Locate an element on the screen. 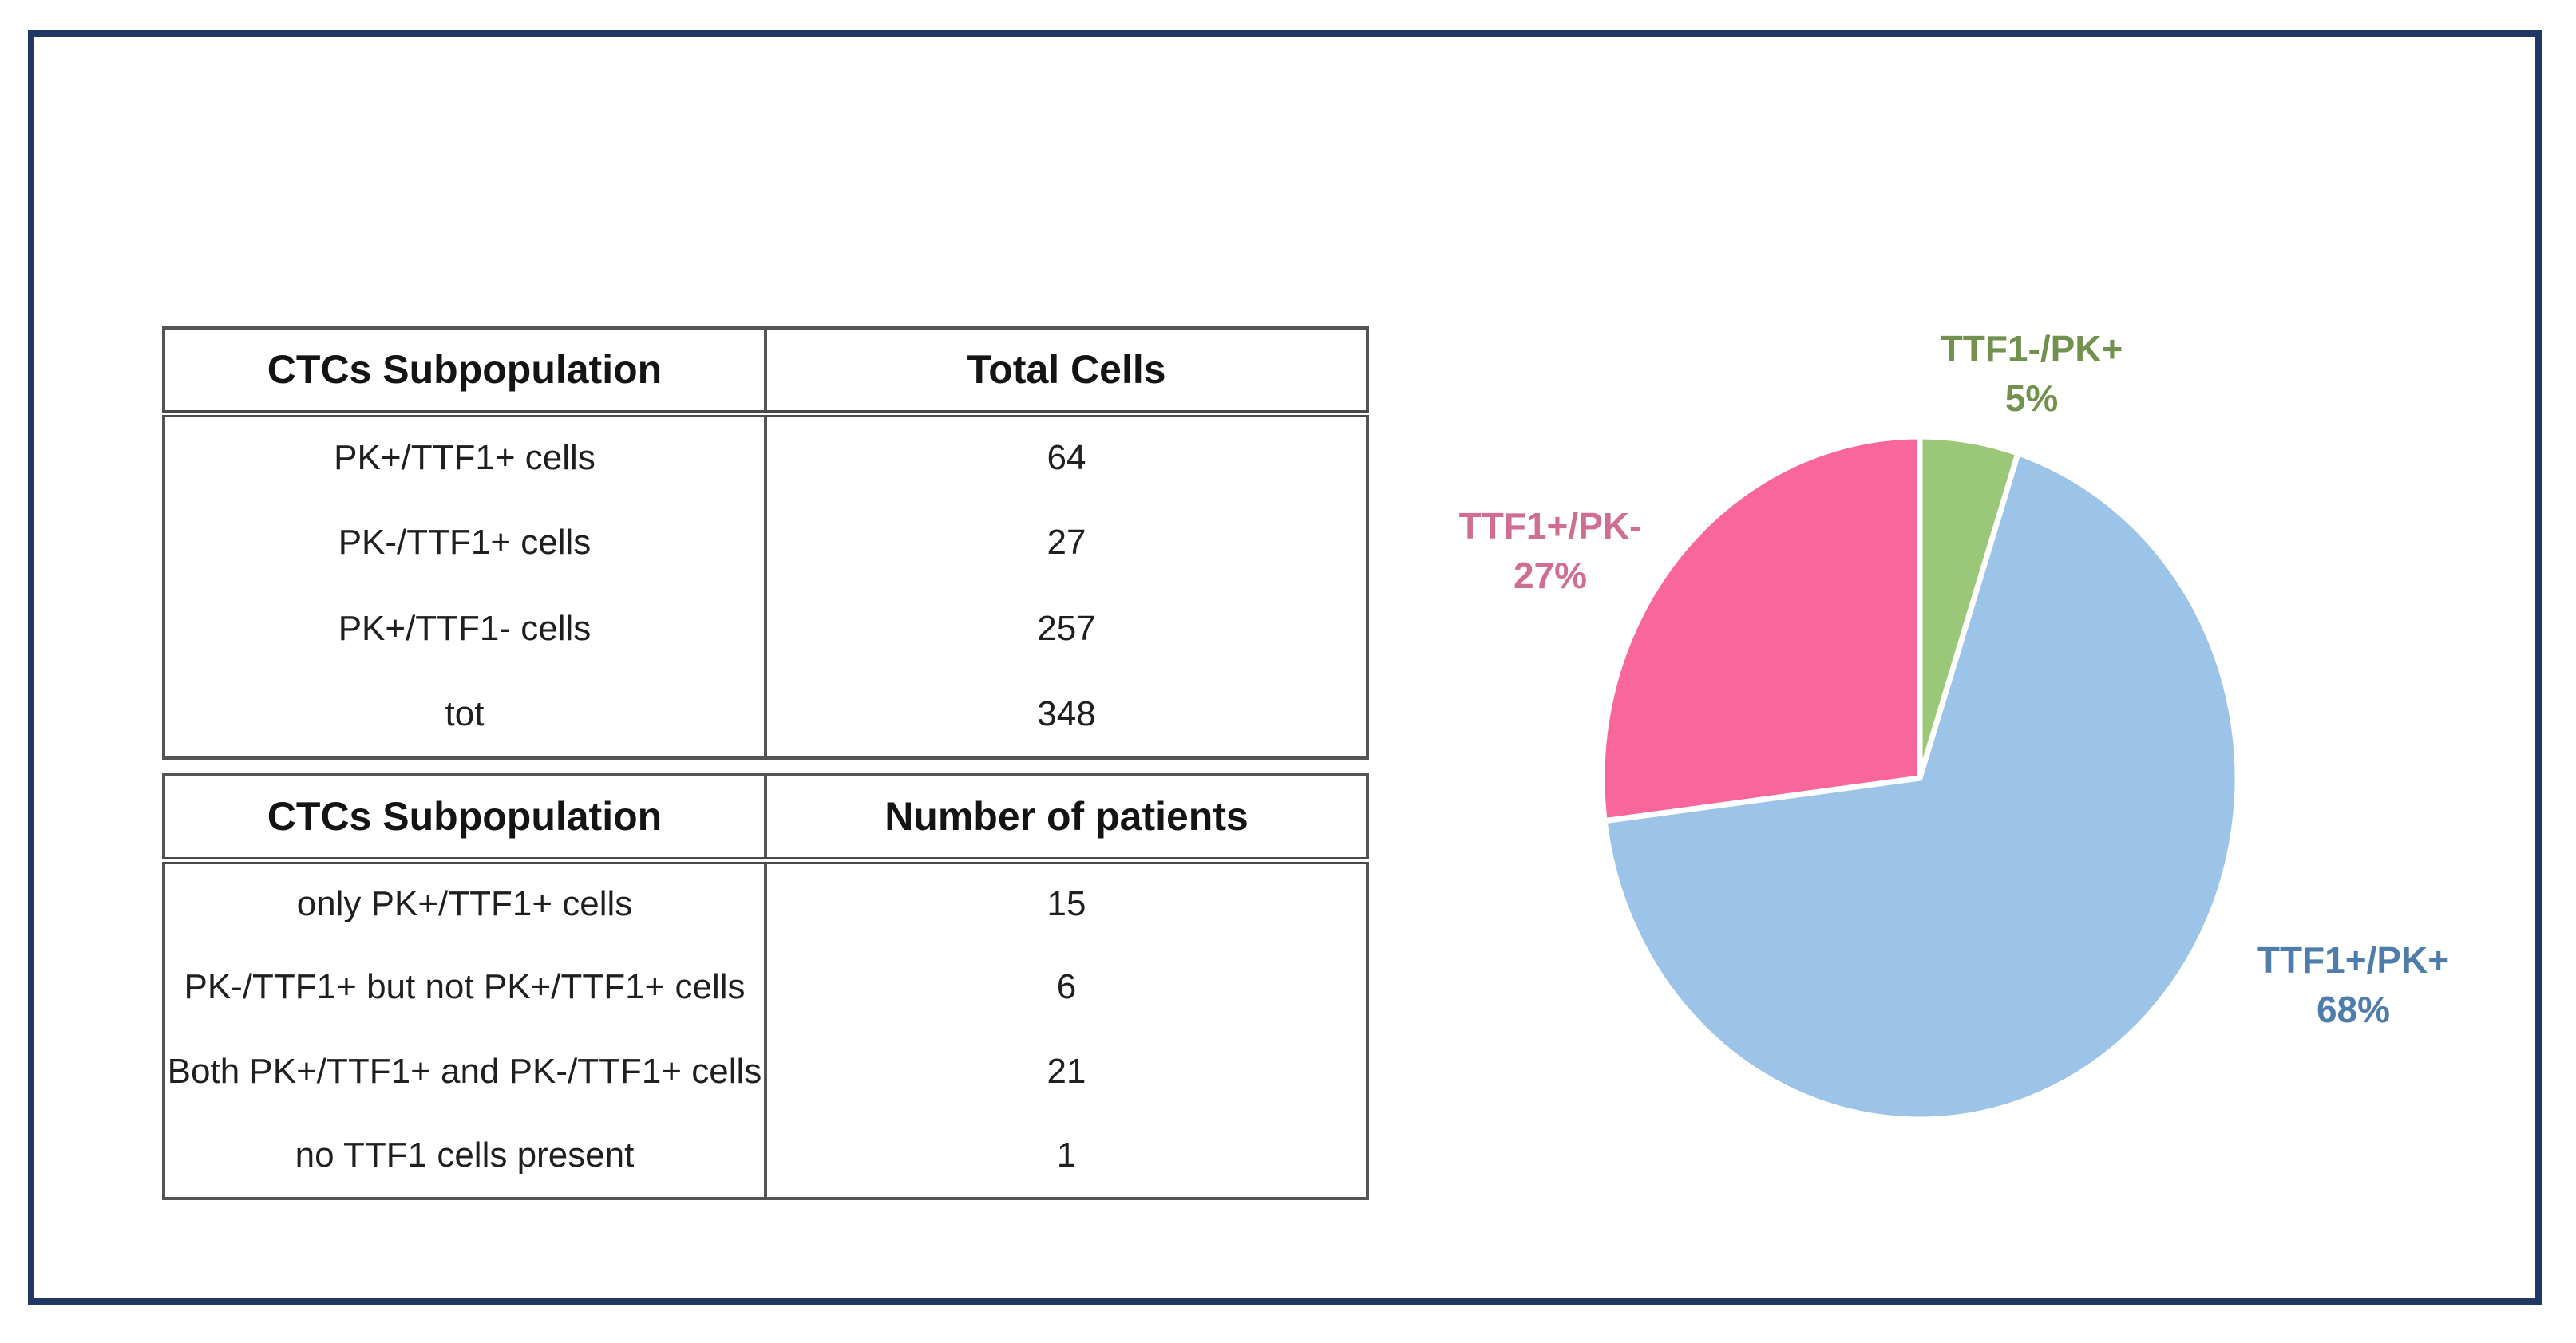 This screenshot has width=2576, height=1343. table-header-row: CTCs Subpopulation Number of patients is located at coordinates (766, 820).